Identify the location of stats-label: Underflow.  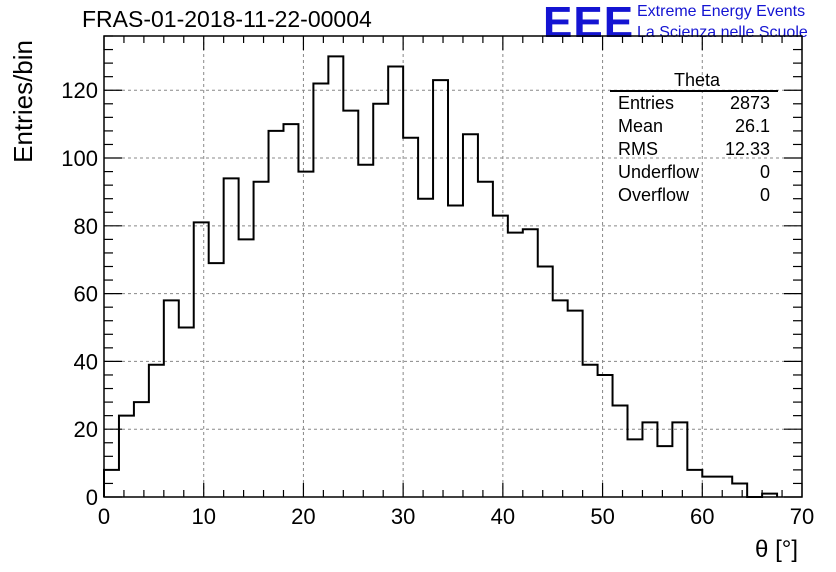
(659, 172).